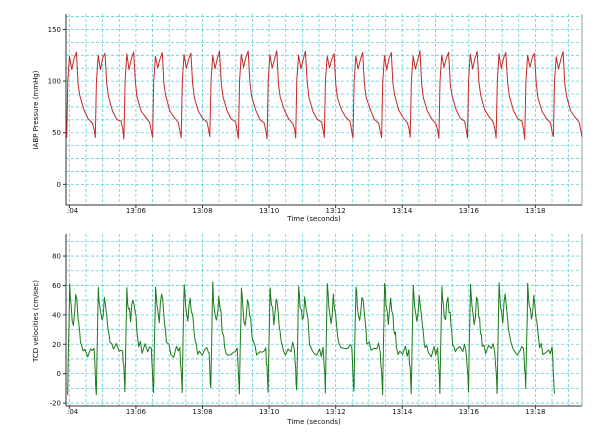  What do you see at coordinates (36, 109) in the screenshot?
I see `y-axis-label: IABP Pressure (mmHg)` at bounding box center [36, 109].